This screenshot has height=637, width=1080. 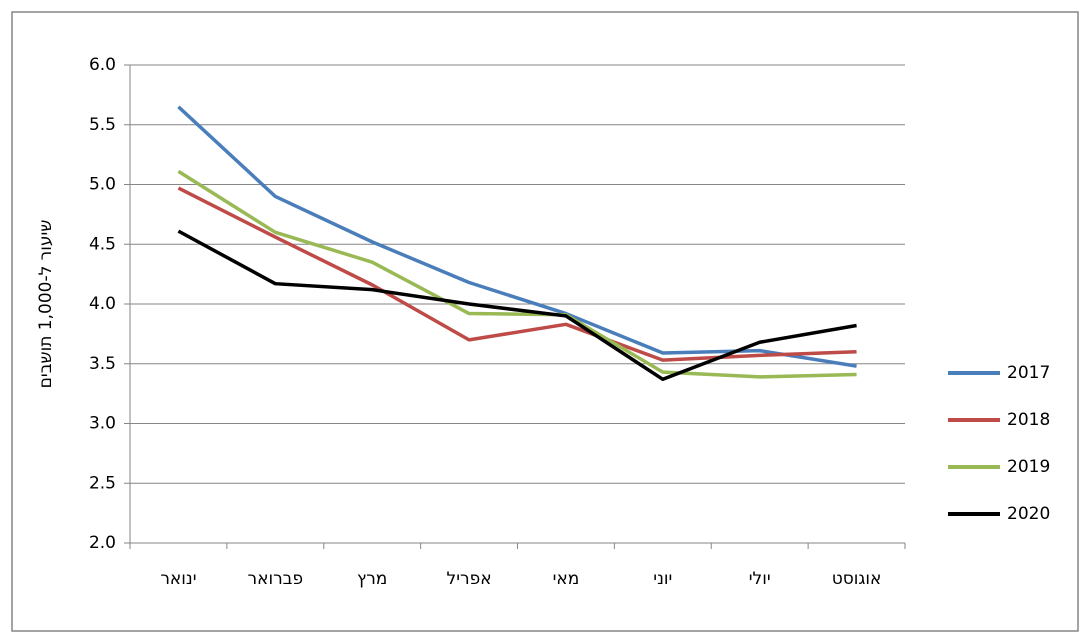 What do you see at coordinates (102, 364) in the screenshot?
I see `y-tick-label: 3.5` at bounding box center [102, 364].